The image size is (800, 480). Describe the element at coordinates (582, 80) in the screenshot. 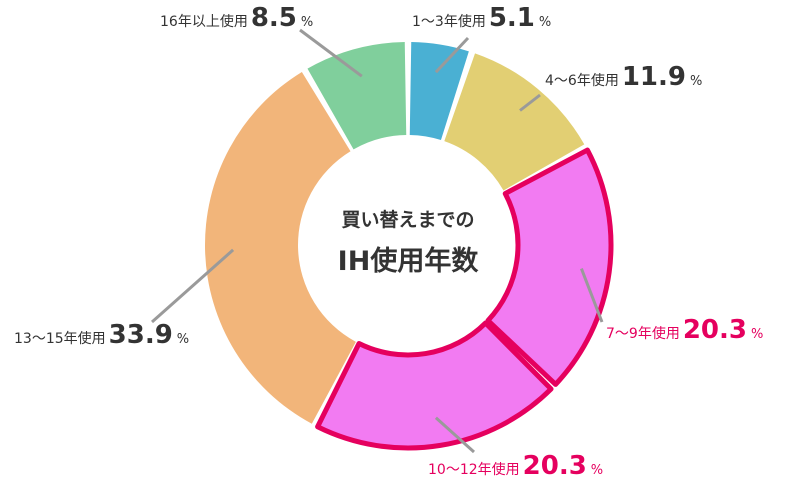

I see `slice-category: 4～6年使用` at that location.